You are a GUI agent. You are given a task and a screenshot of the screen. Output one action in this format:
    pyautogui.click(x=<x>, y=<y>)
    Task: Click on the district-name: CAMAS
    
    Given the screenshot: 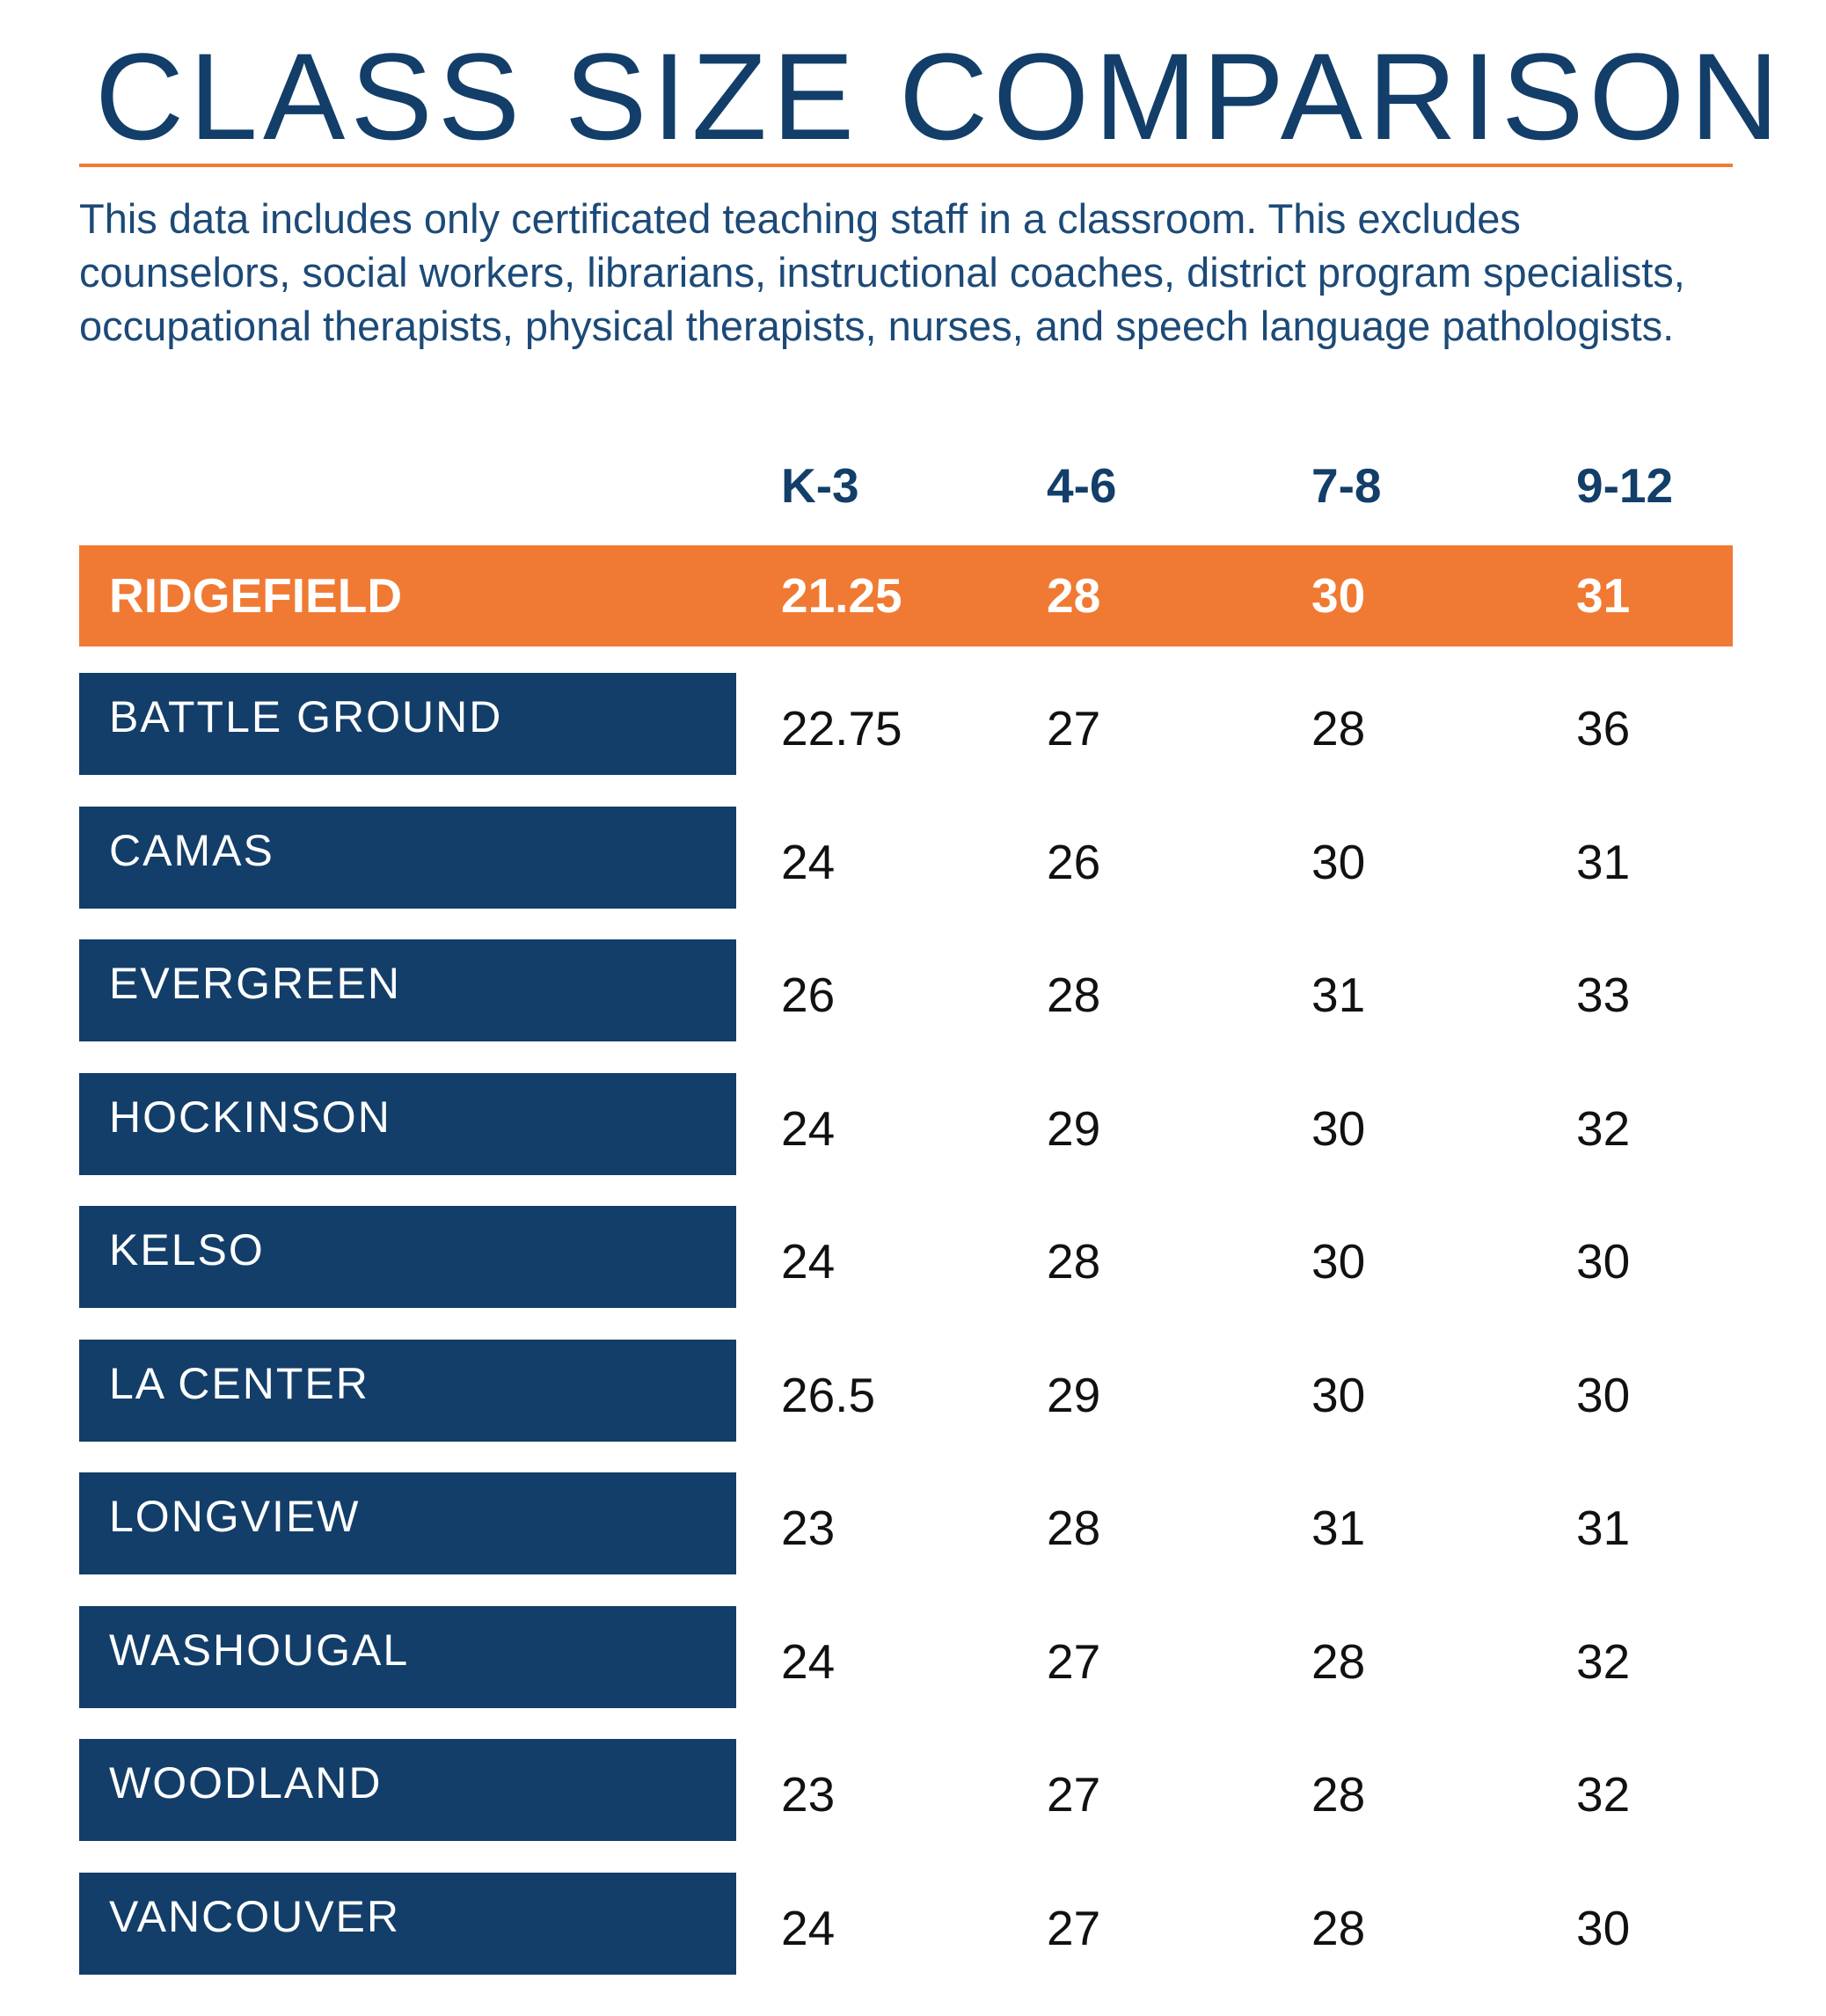 What is the action you would take?
    pyautogui.click(x=191, y=850)
    